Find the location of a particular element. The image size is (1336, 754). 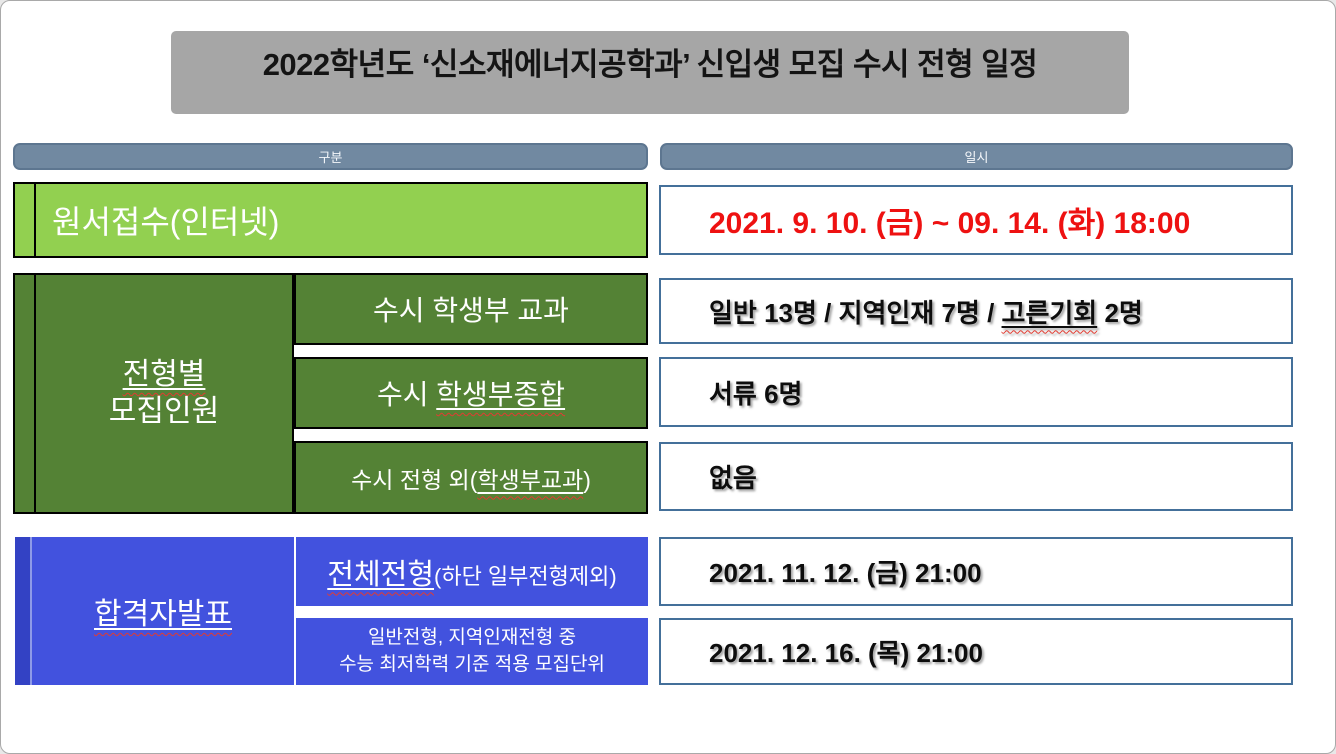

announcement-sub2-value: 2021. 12. 16. (목) 21:00 is located at coordinates (846, 653).